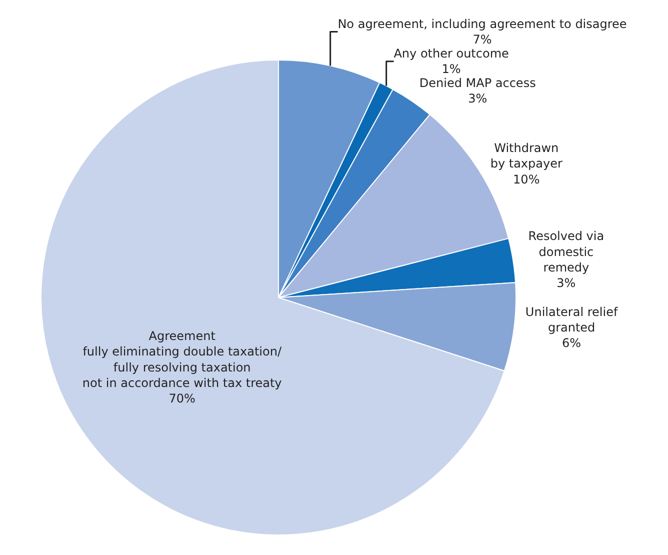 The height and width of the screenshot is (555, 668). What do you see at coordinates (182, 399) in the screenshot?
I see `data-label: 70%` at bounding box center [182, 399].